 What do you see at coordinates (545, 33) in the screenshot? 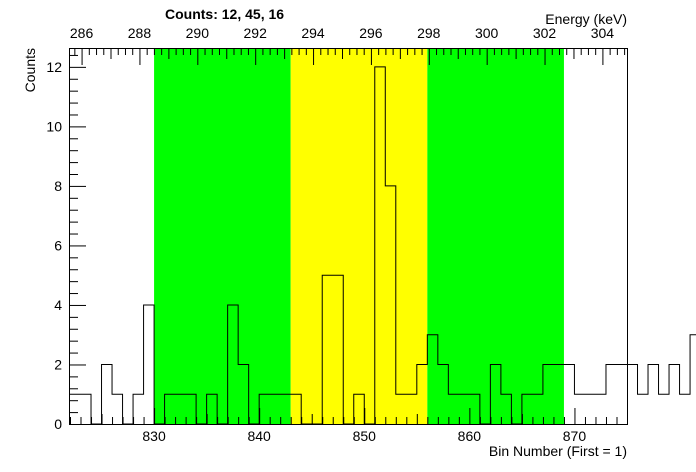
I see `top-tick-label: 302` at bounding box center [545, 33].